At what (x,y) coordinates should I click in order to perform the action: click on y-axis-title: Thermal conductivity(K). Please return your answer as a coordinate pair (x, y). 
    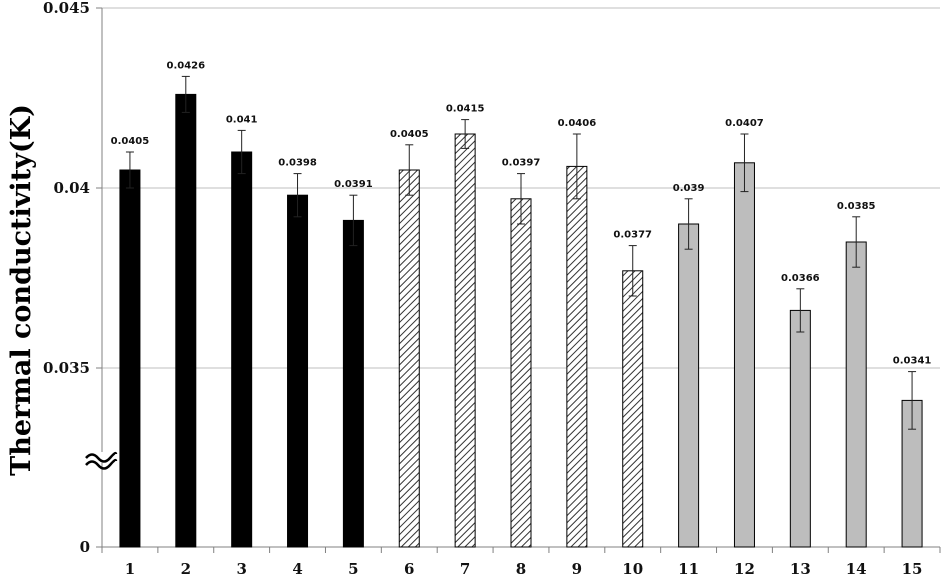
    Looking at the image, I should click on (21, 290).